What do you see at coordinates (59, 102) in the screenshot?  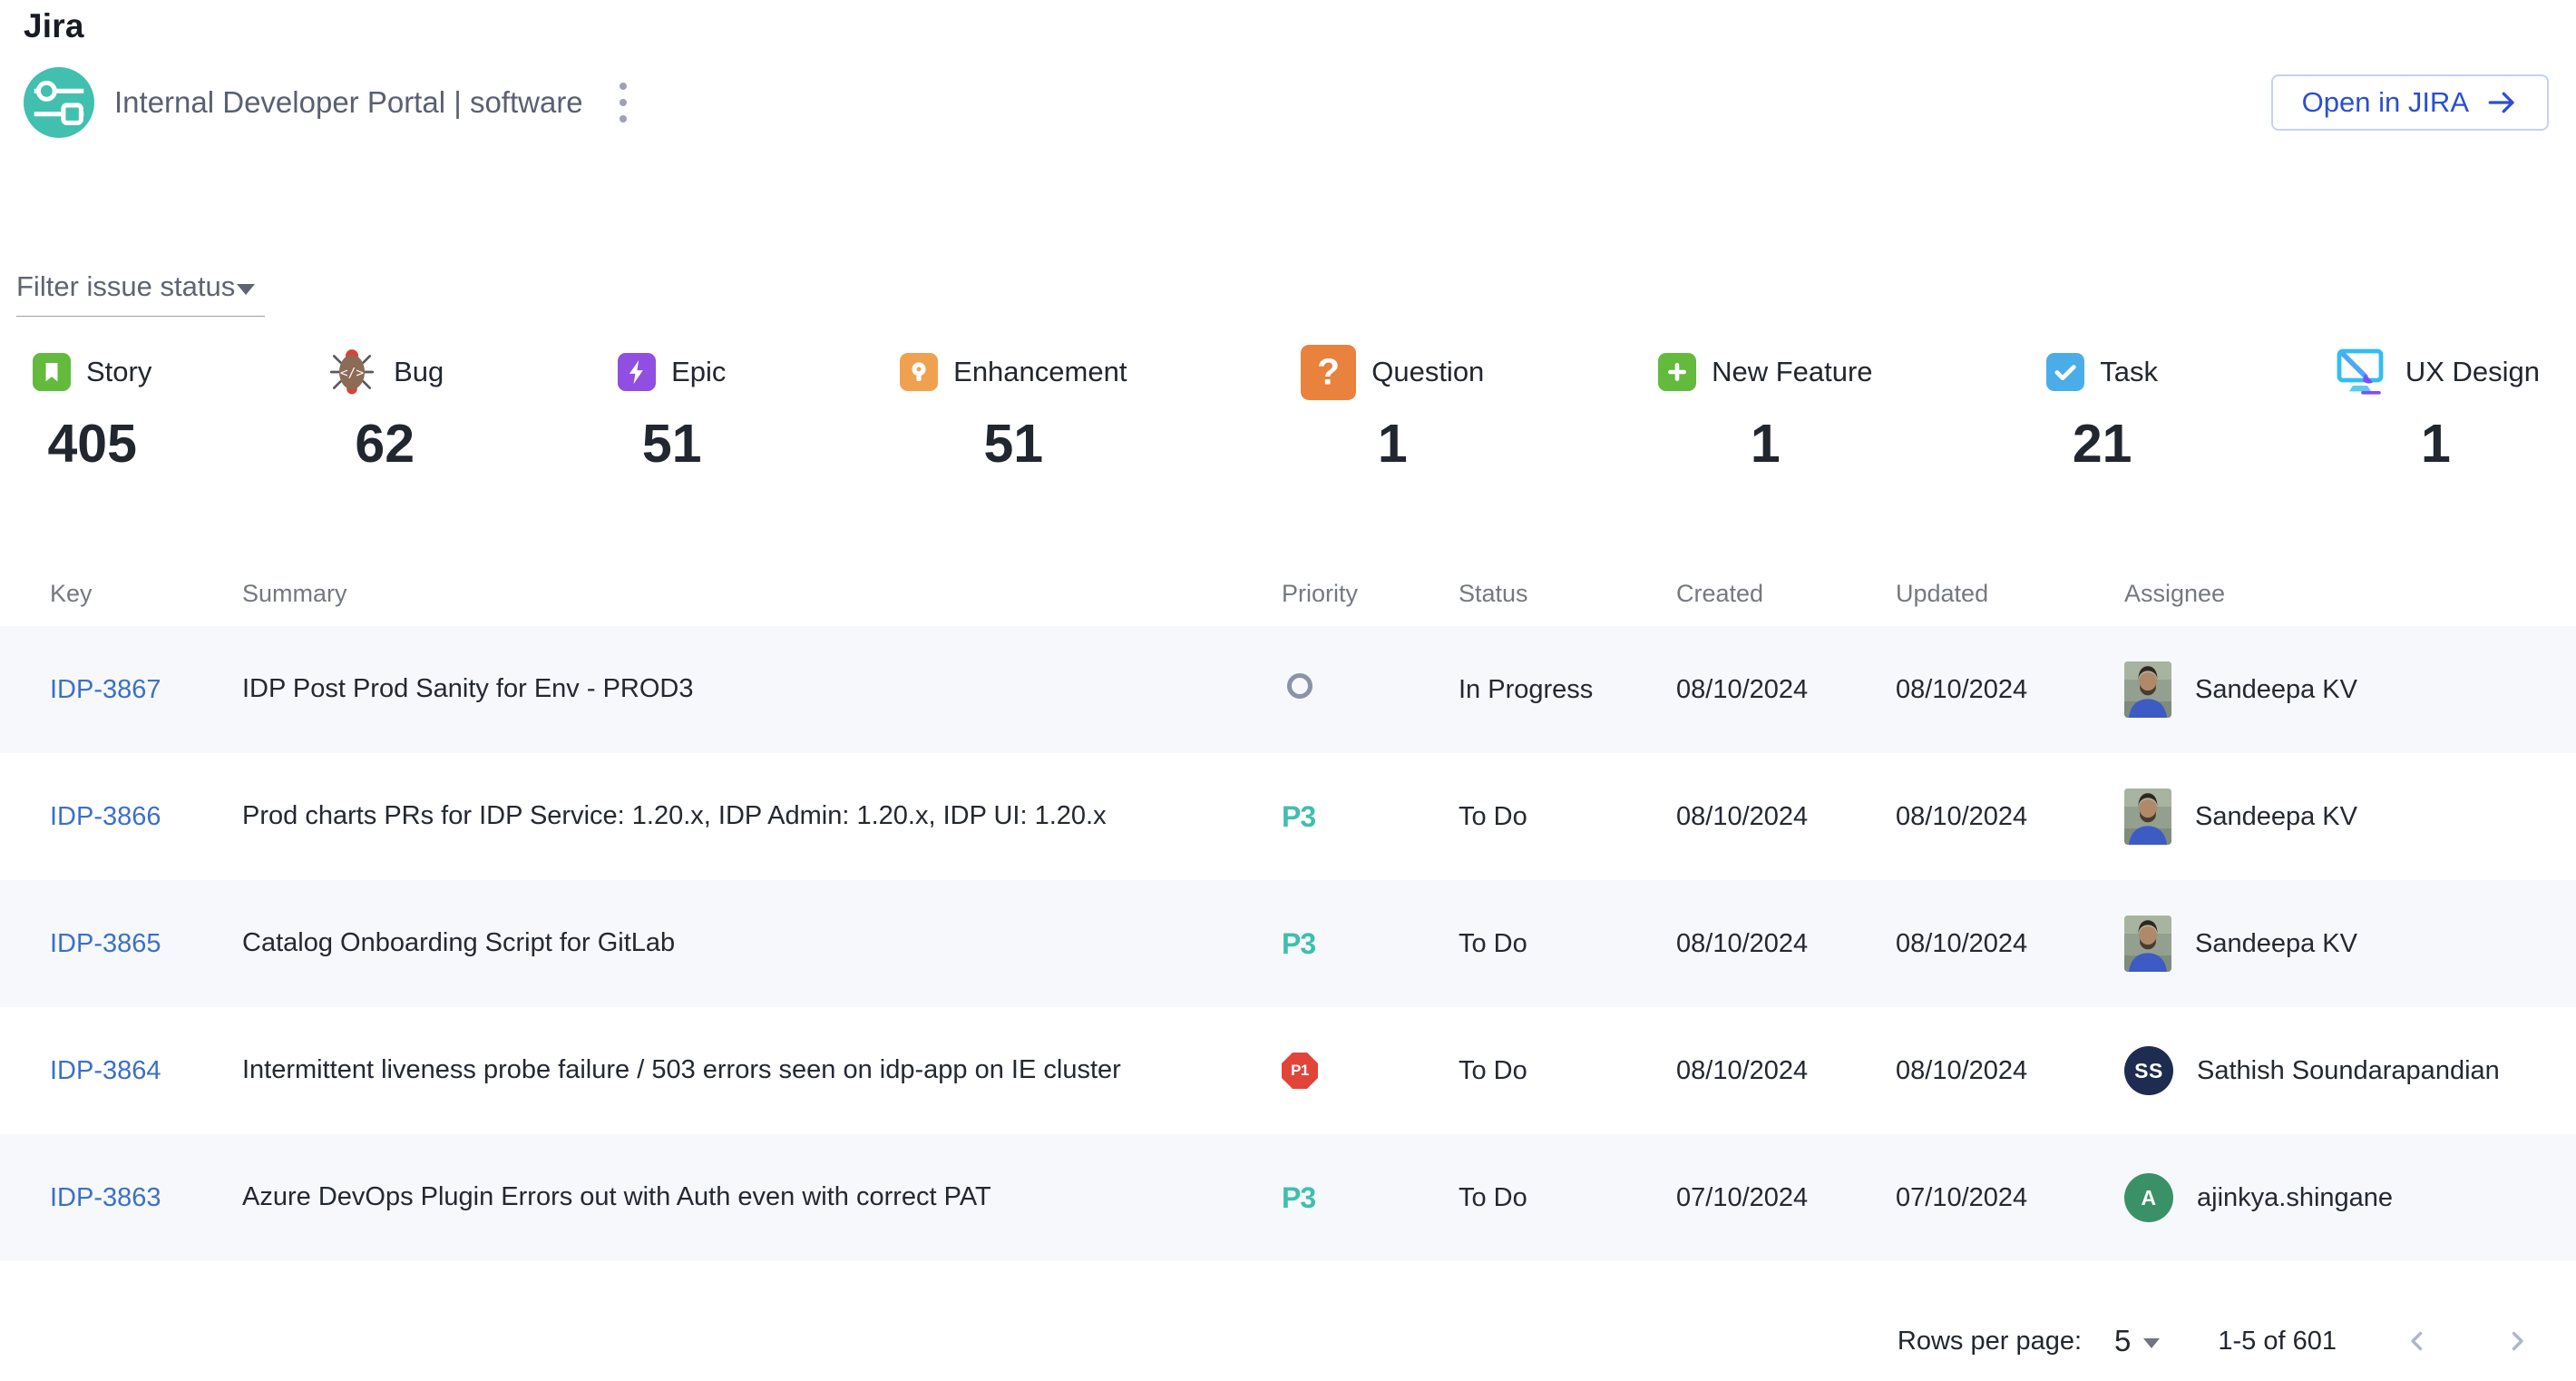 I see `project-logo-icon` at bounding box center [59, 102].